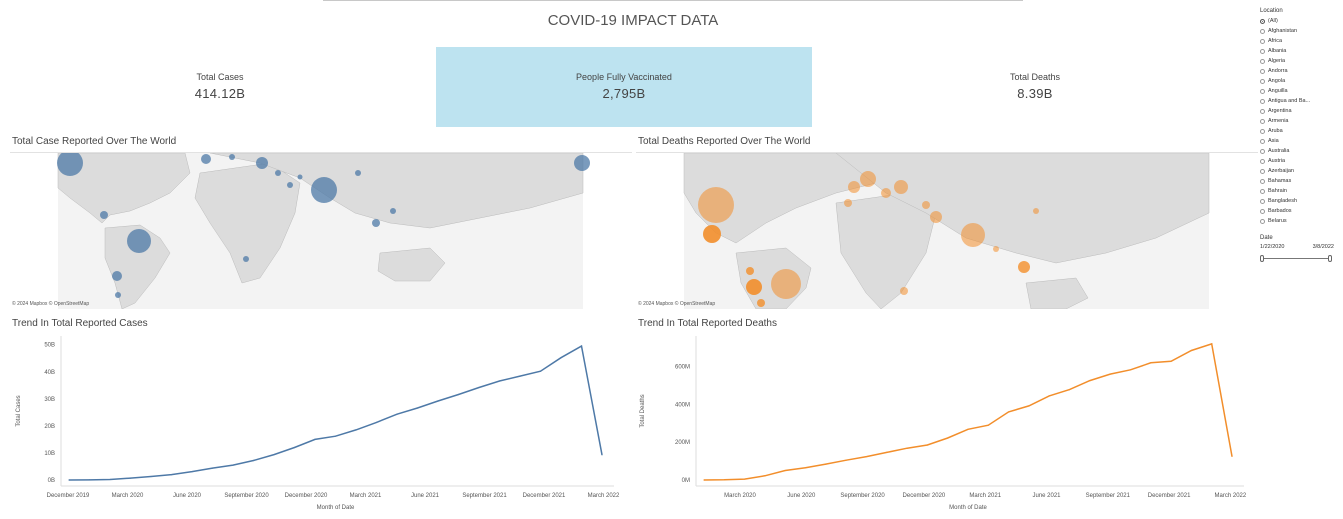 The image size is (1343, 519). What do you see at coordinates (1271, 11) in the screenshot?
I see `location-filter-title: Location` at bounding box center [1271, 11].